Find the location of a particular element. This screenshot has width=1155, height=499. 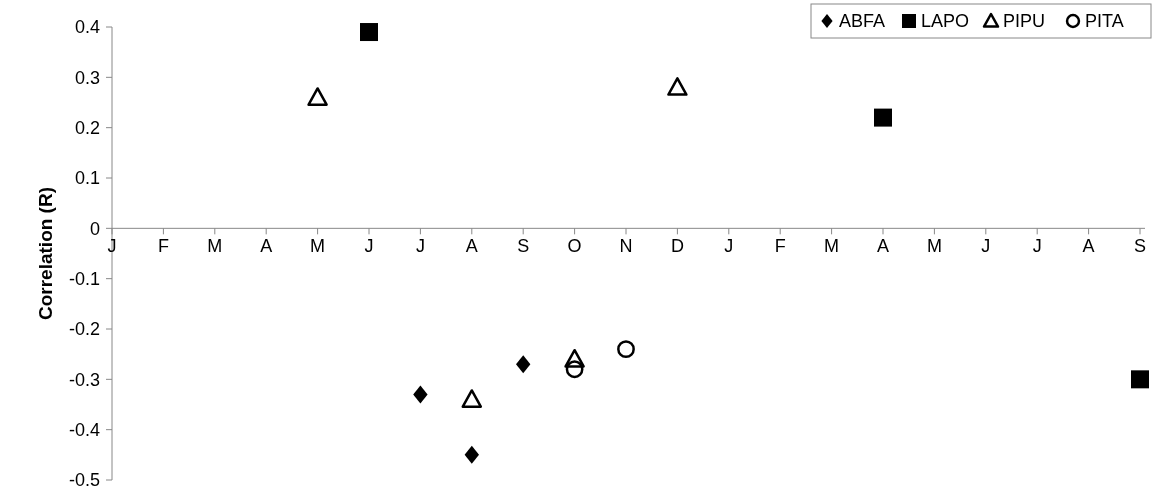

y-tick-label: -0.5 is located at coordinates (84, 480).